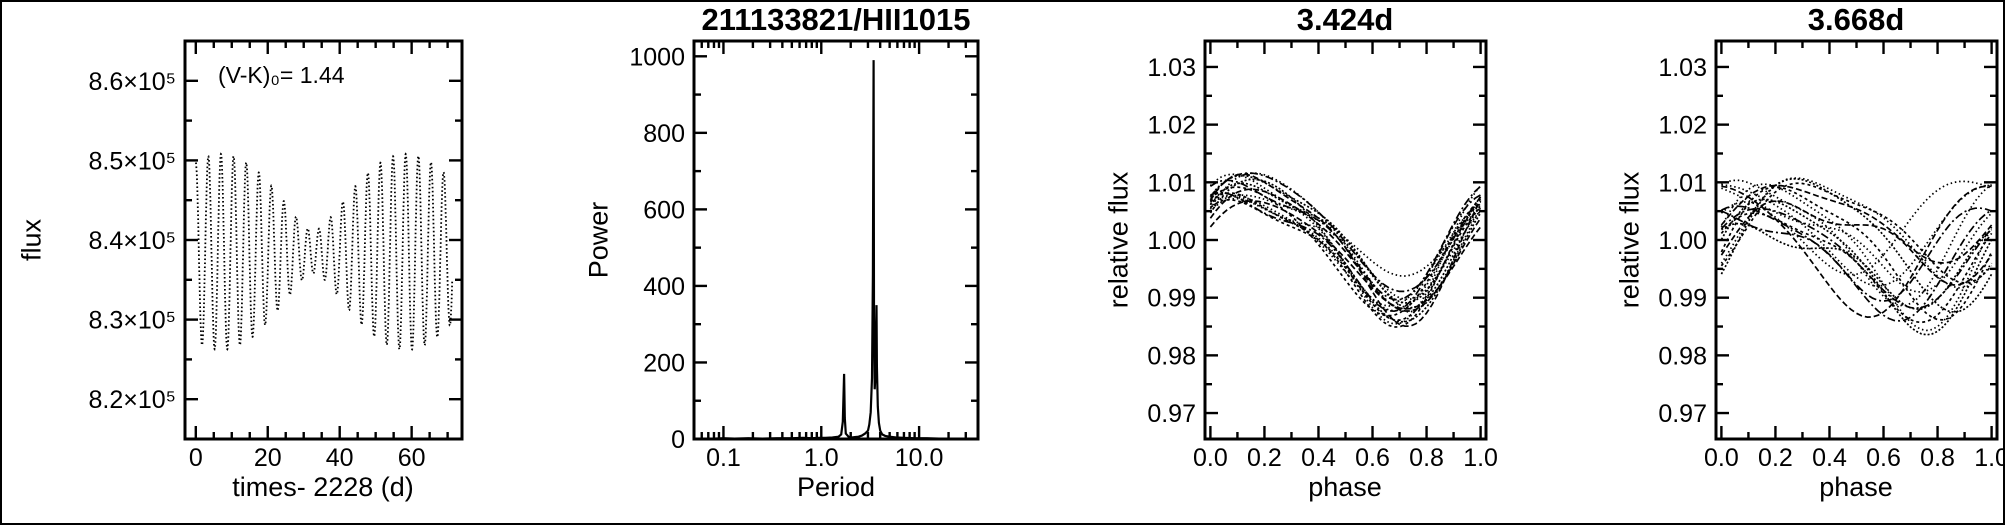  Describe the element at coordinates (132, 241) in the screenshot. I see `y-tick-label: 8.4×10⁵` at that location.